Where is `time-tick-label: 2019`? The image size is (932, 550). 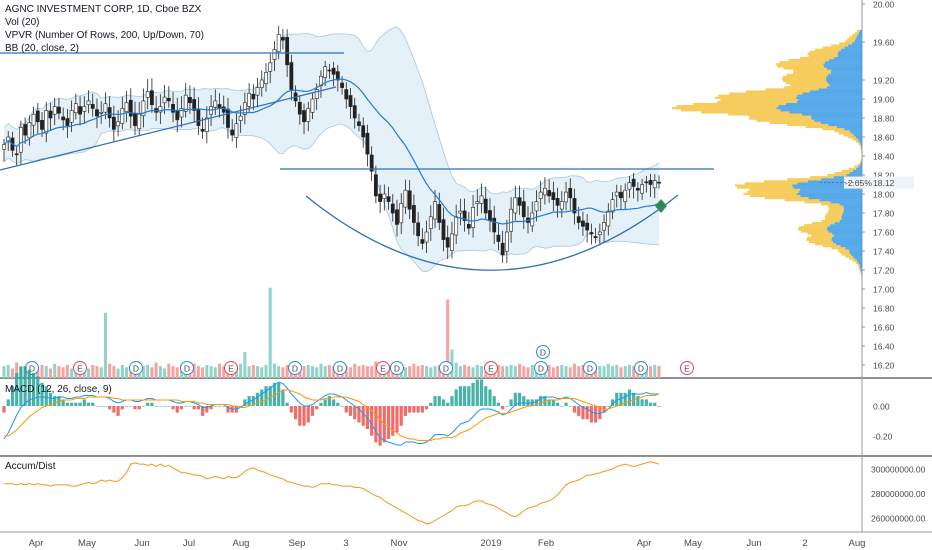 time-tick-label: 2019 is located at coordinates (490, 543).